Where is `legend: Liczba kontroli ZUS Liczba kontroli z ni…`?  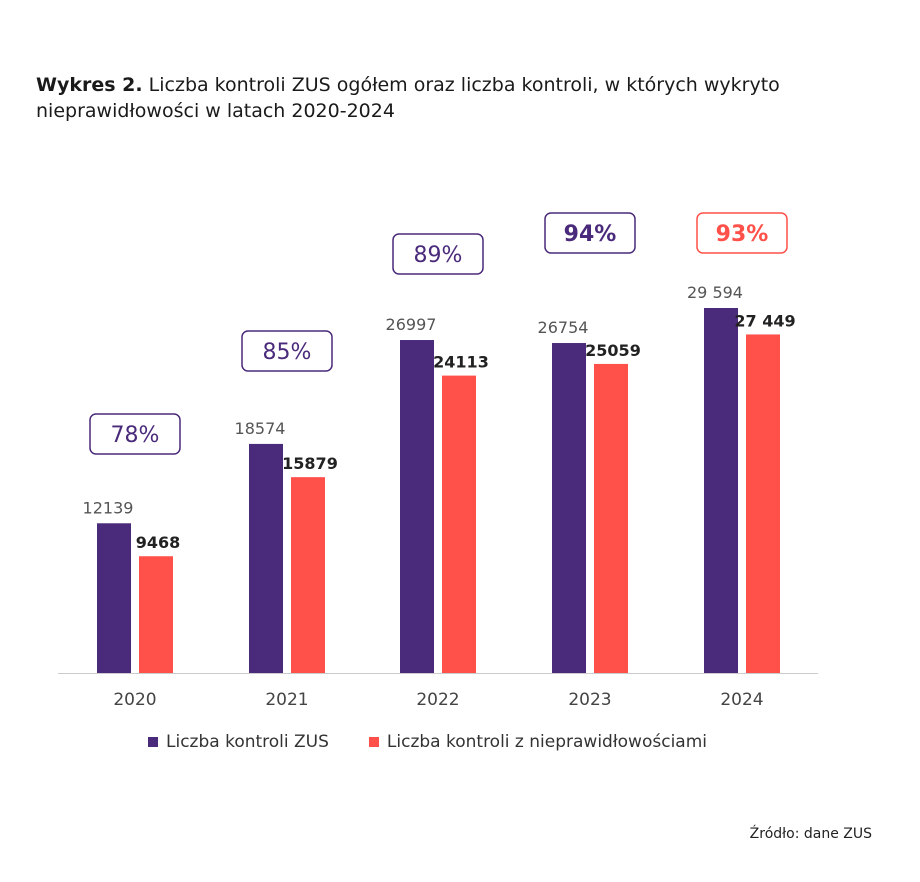 legend: Liczba kontroli ZUS Liczba kontroli z ni… is located at coordinates (427, 742).